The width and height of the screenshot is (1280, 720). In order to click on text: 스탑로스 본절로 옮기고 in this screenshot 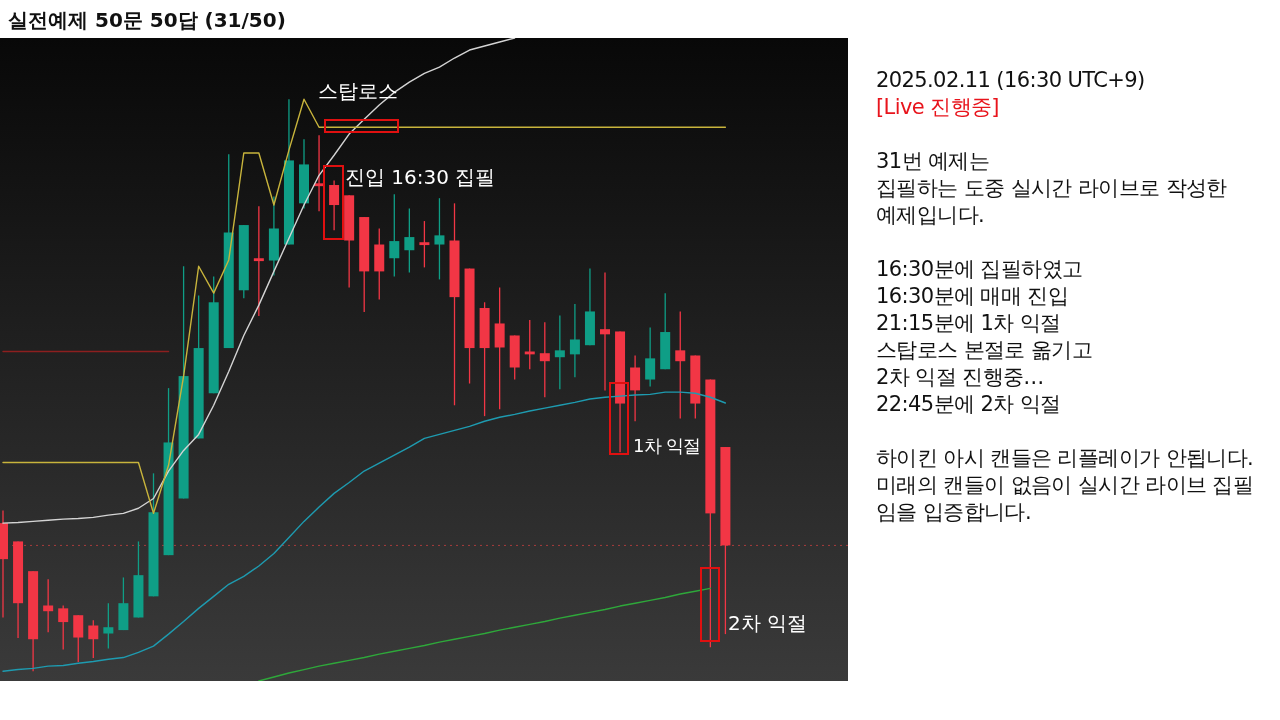, I will do `click(985, 350)`.